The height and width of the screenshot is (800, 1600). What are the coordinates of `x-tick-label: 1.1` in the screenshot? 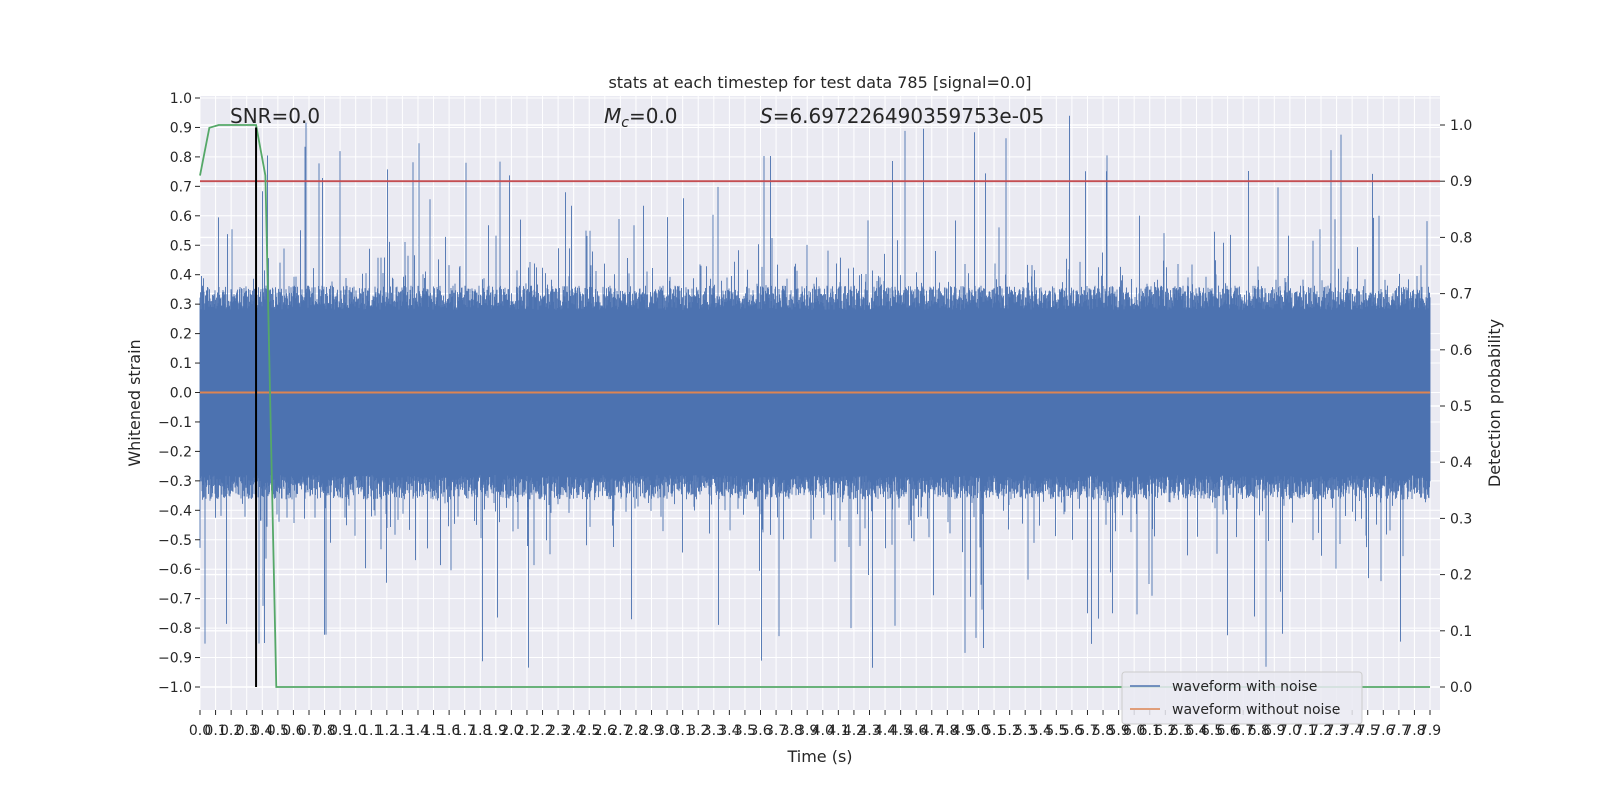 It's located at (371, 731).